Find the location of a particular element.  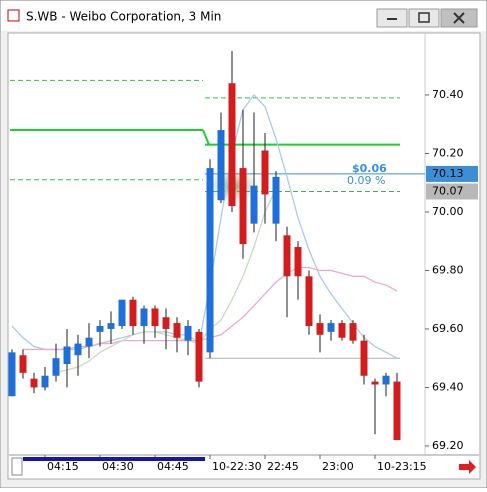

y-tick-label: 69.80 is located at coordinates (448, 269).